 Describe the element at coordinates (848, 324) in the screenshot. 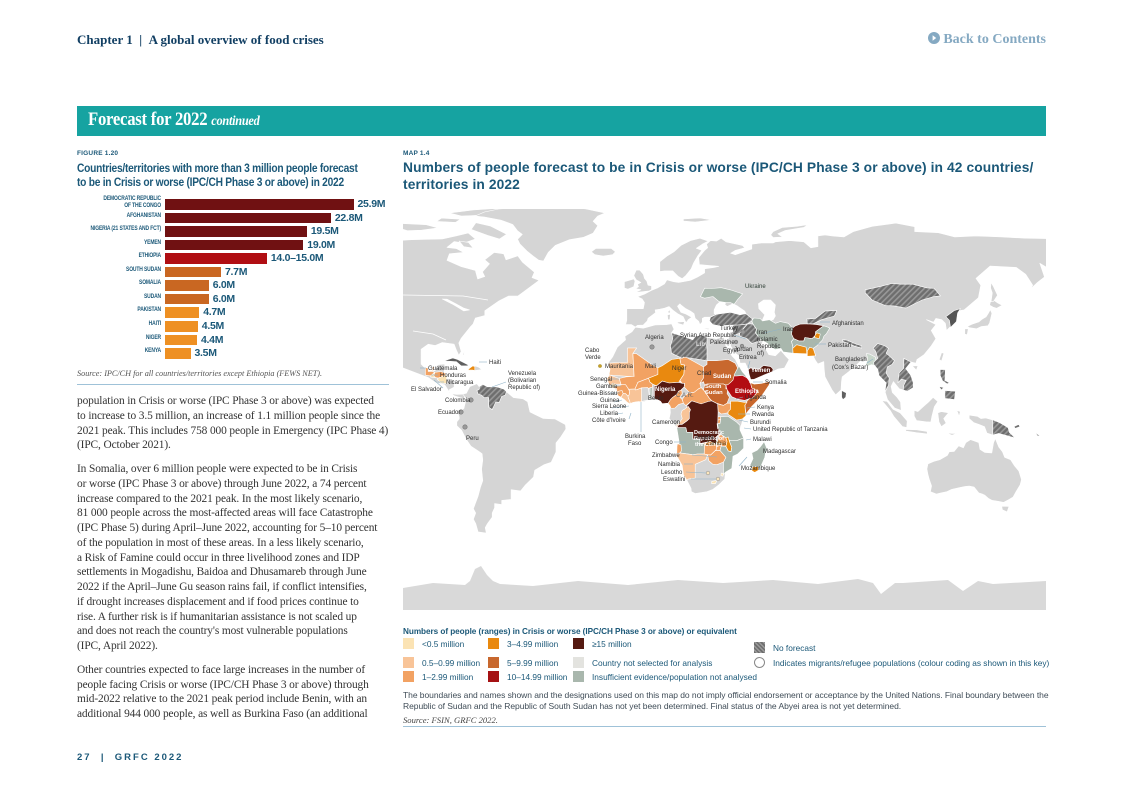

I see `svg-text: Afghanistan` at that location.